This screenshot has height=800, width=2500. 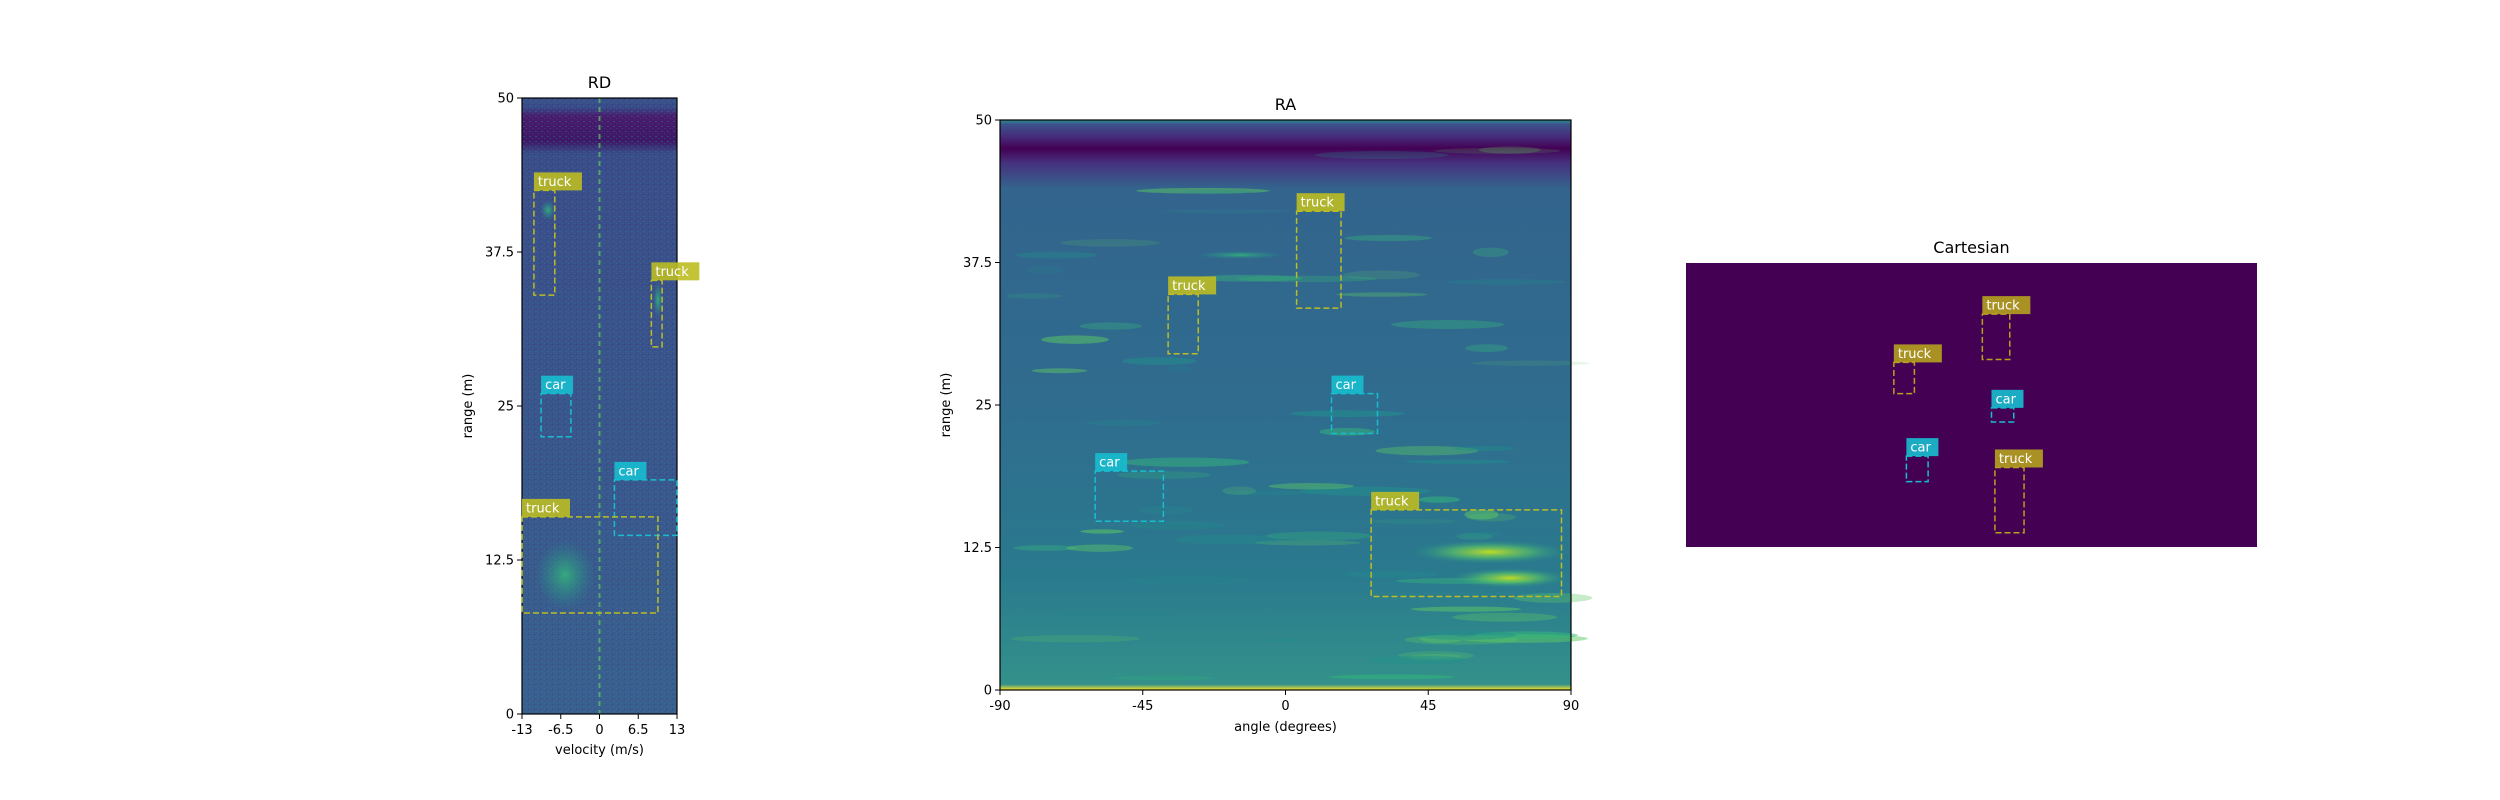 I want to click on rd-xlabel: velocity (m/s), so click(x=599, y=750).